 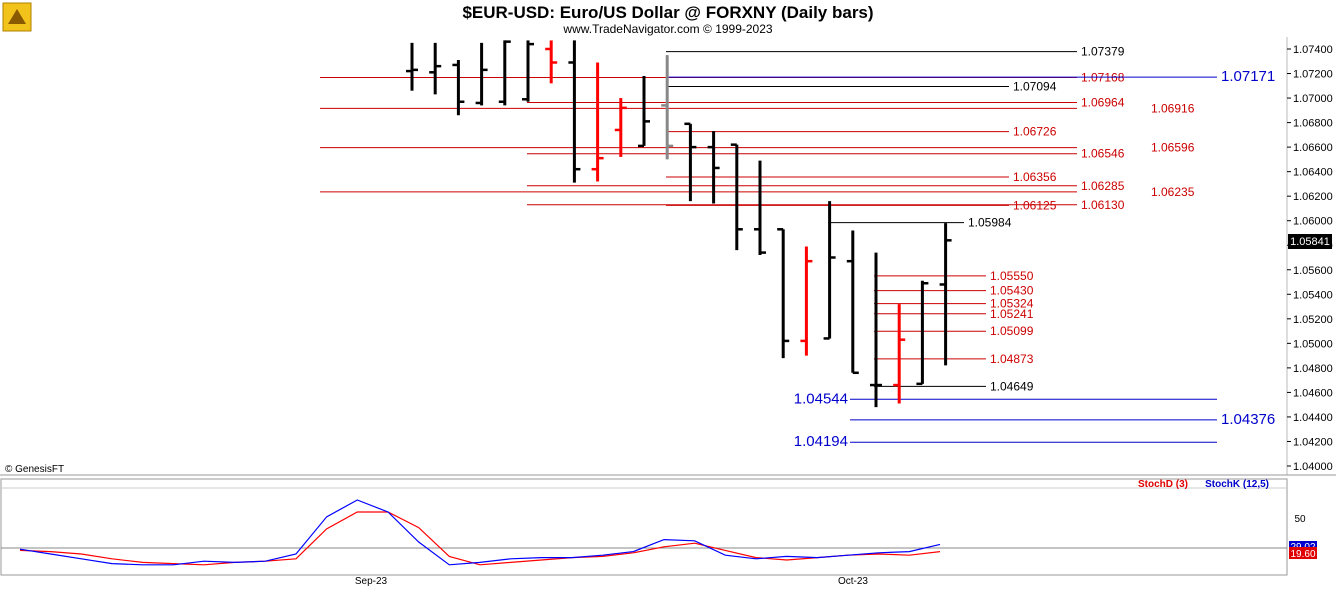 I want to click on logo-mark, so click(x=17, y=16).